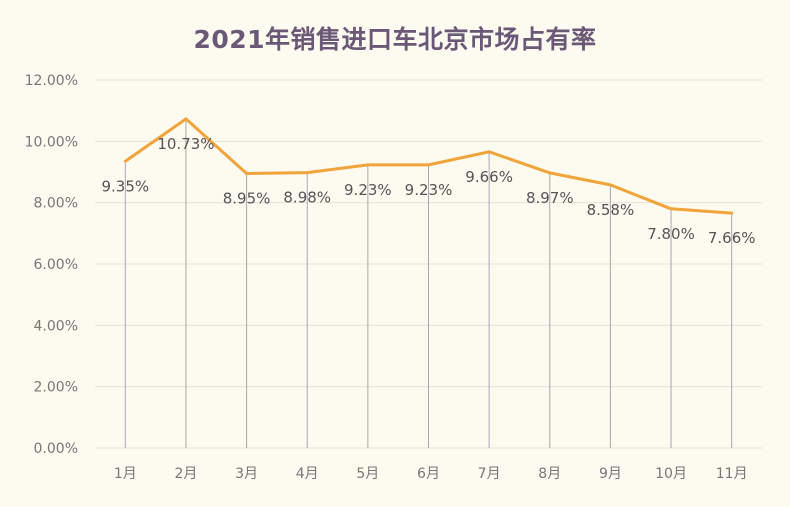 This screenshot has width=790, height=507. I want to click on x-tick-label: 7月, so click(489, 474).